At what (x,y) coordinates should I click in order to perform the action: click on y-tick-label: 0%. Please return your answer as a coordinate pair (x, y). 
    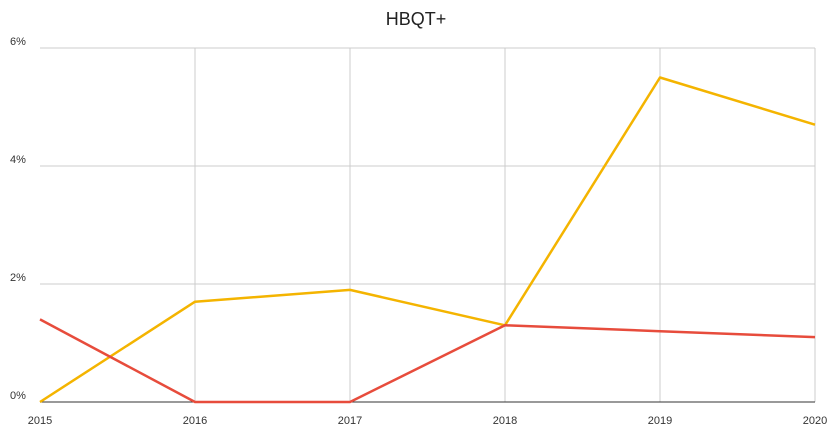
    Looking at the image, I should click on (18, 396).